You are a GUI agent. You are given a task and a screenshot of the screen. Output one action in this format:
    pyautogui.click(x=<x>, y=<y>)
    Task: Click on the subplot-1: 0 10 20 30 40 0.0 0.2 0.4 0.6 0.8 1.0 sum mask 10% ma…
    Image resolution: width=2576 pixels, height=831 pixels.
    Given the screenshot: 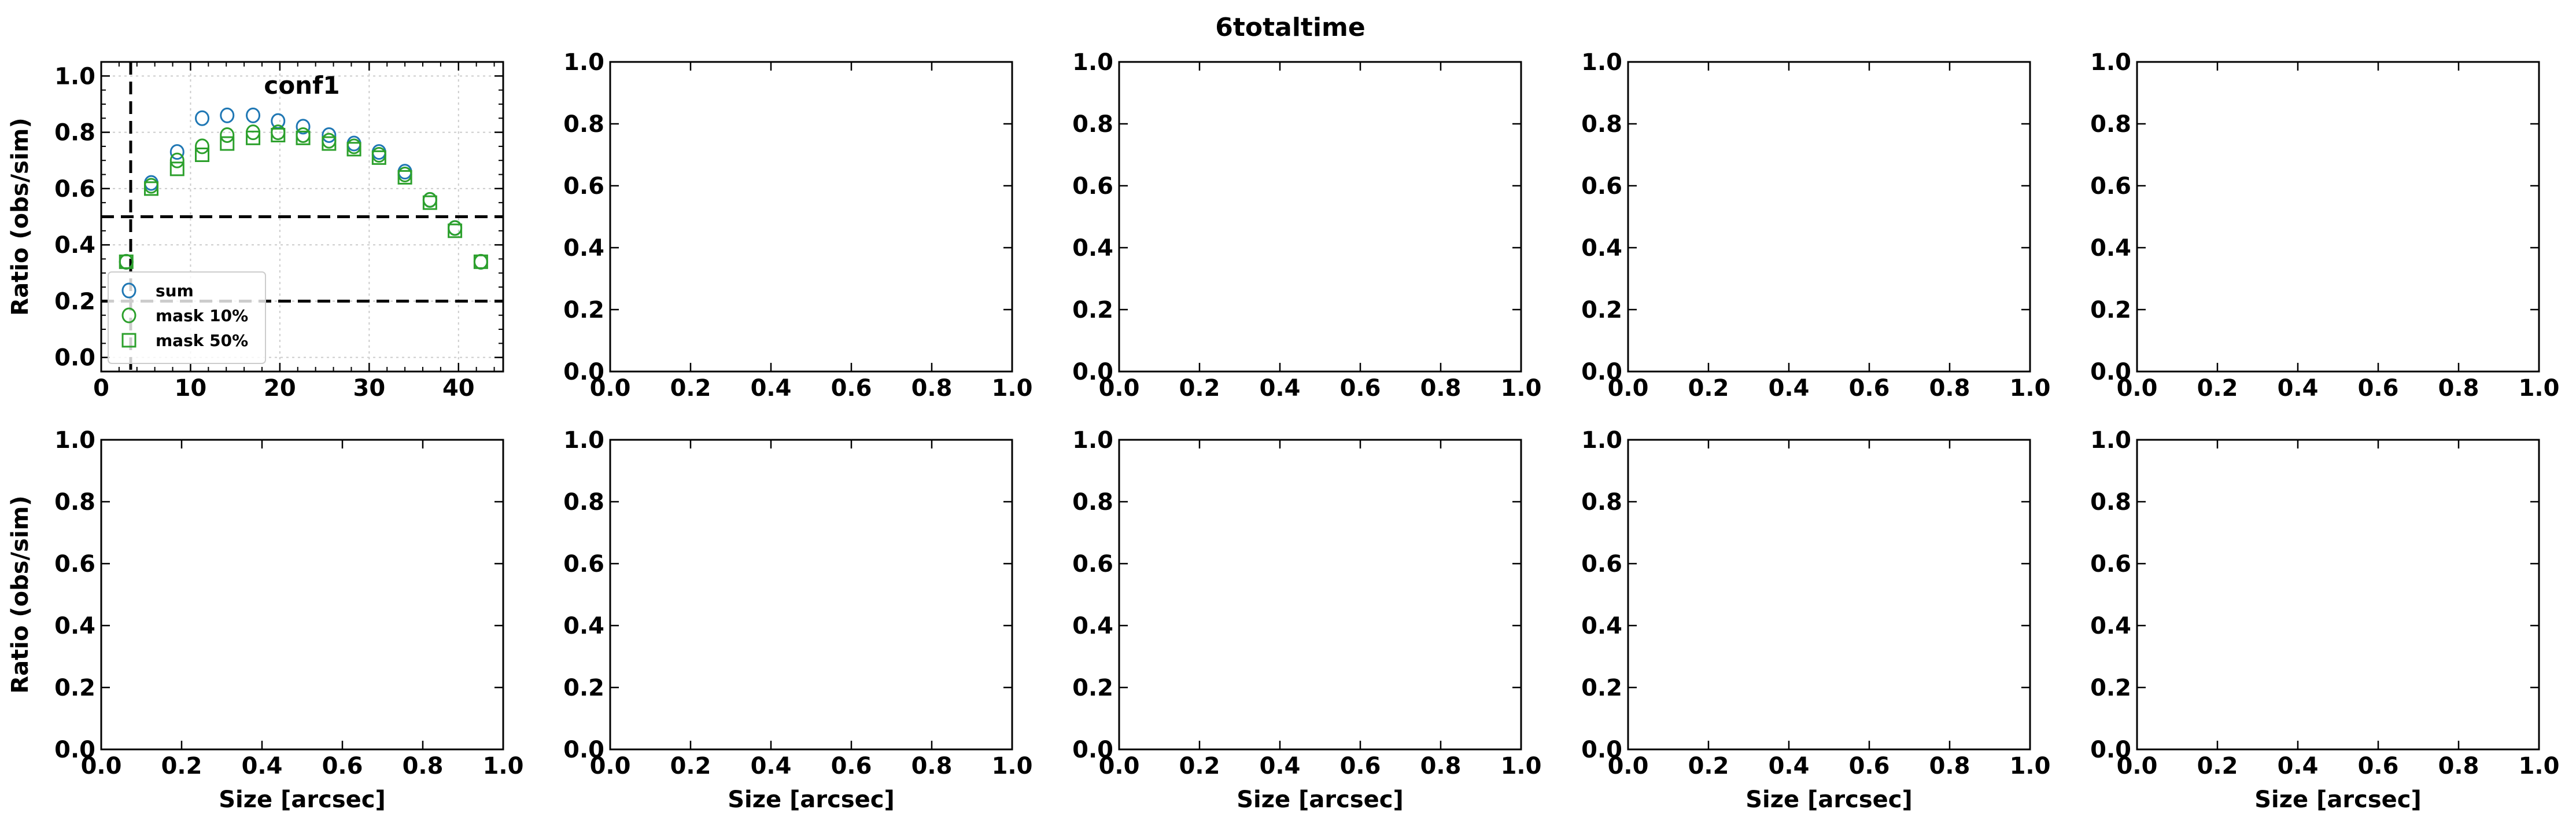 What is the action you would take?
    pyautogui.click(x=255, y=231)
    